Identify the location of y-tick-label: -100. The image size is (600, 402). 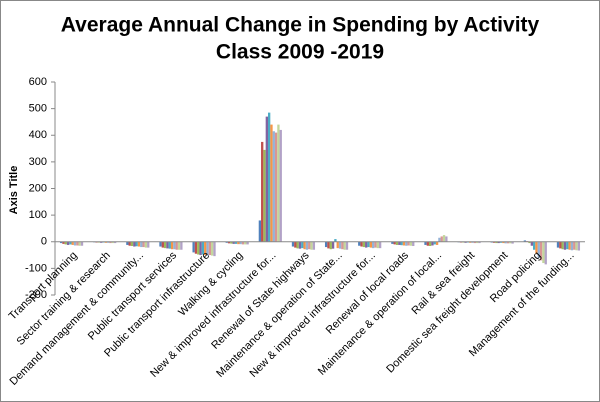
(36, 268).